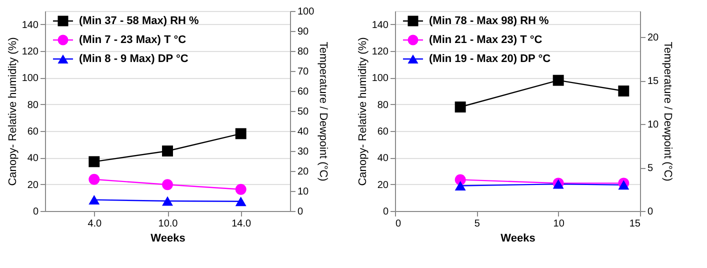  I want to click on y2-tick-label: 90, so click(304, 32).